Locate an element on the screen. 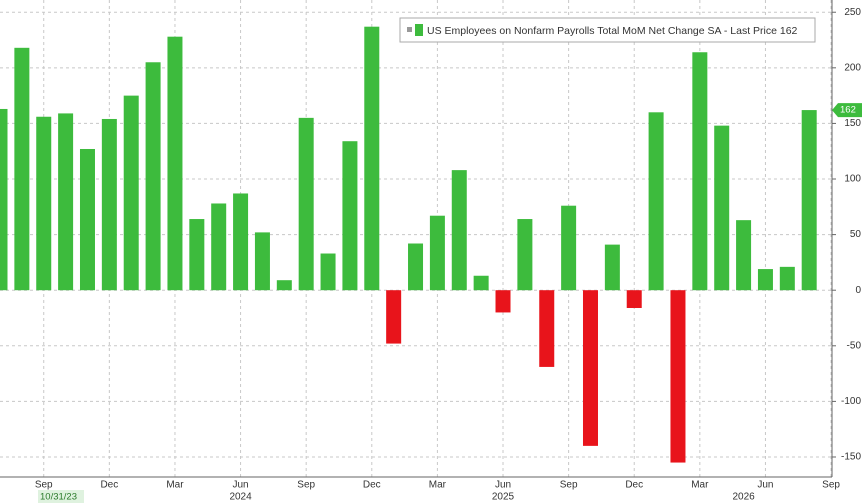 The image size is (865, 503). y-tick-label: 100 is located at coordinates (852, 179).